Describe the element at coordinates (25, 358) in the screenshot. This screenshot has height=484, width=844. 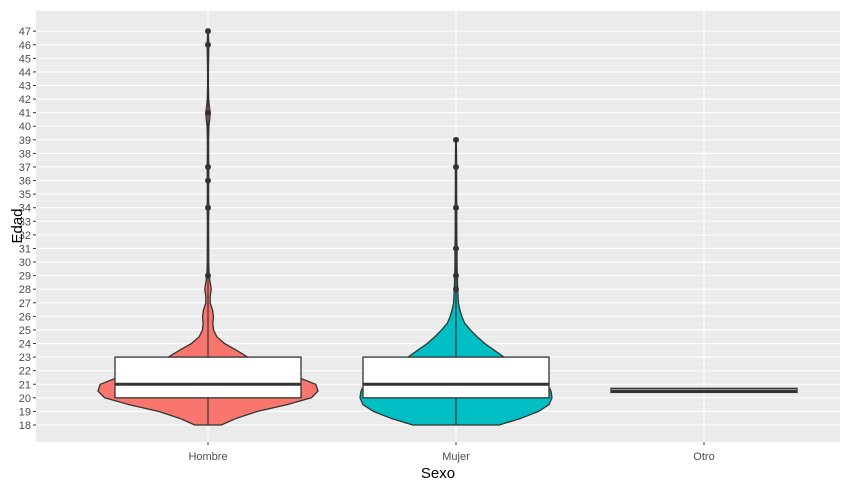
I see `y-tick-label: 23` at that location.